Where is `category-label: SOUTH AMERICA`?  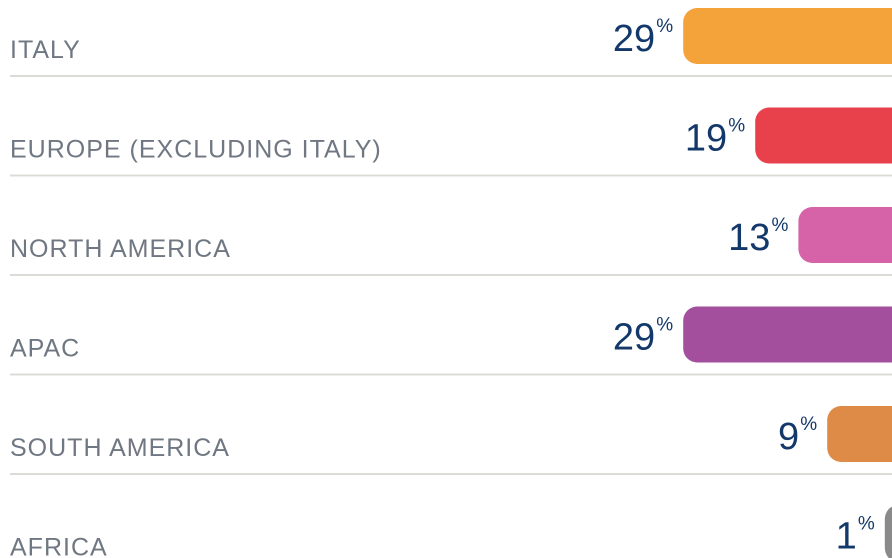 category-label: SOUTH AMERICA is located at coordinates (120, 448).